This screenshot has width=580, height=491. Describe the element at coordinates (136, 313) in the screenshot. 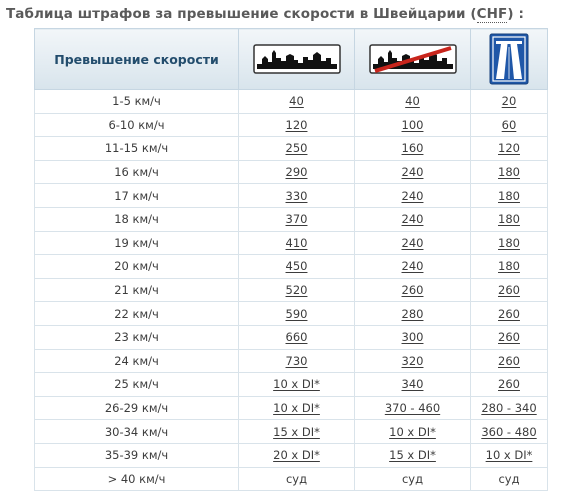

I see `speed-cell-value: 22 км/ч` at that location.